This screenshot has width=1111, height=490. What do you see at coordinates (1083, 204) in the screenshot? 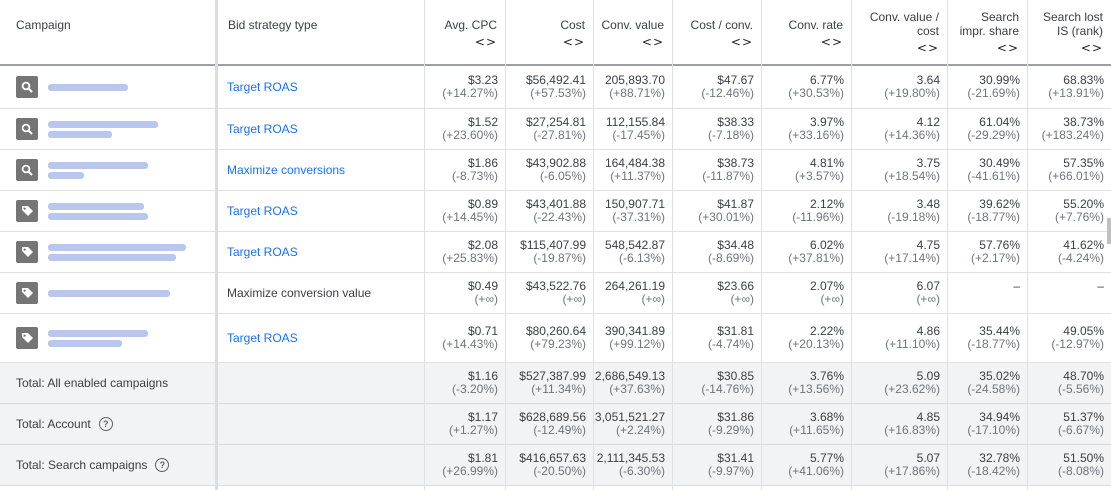
I see `metric-value: 55.20%` at bounding box center [1083, 204].